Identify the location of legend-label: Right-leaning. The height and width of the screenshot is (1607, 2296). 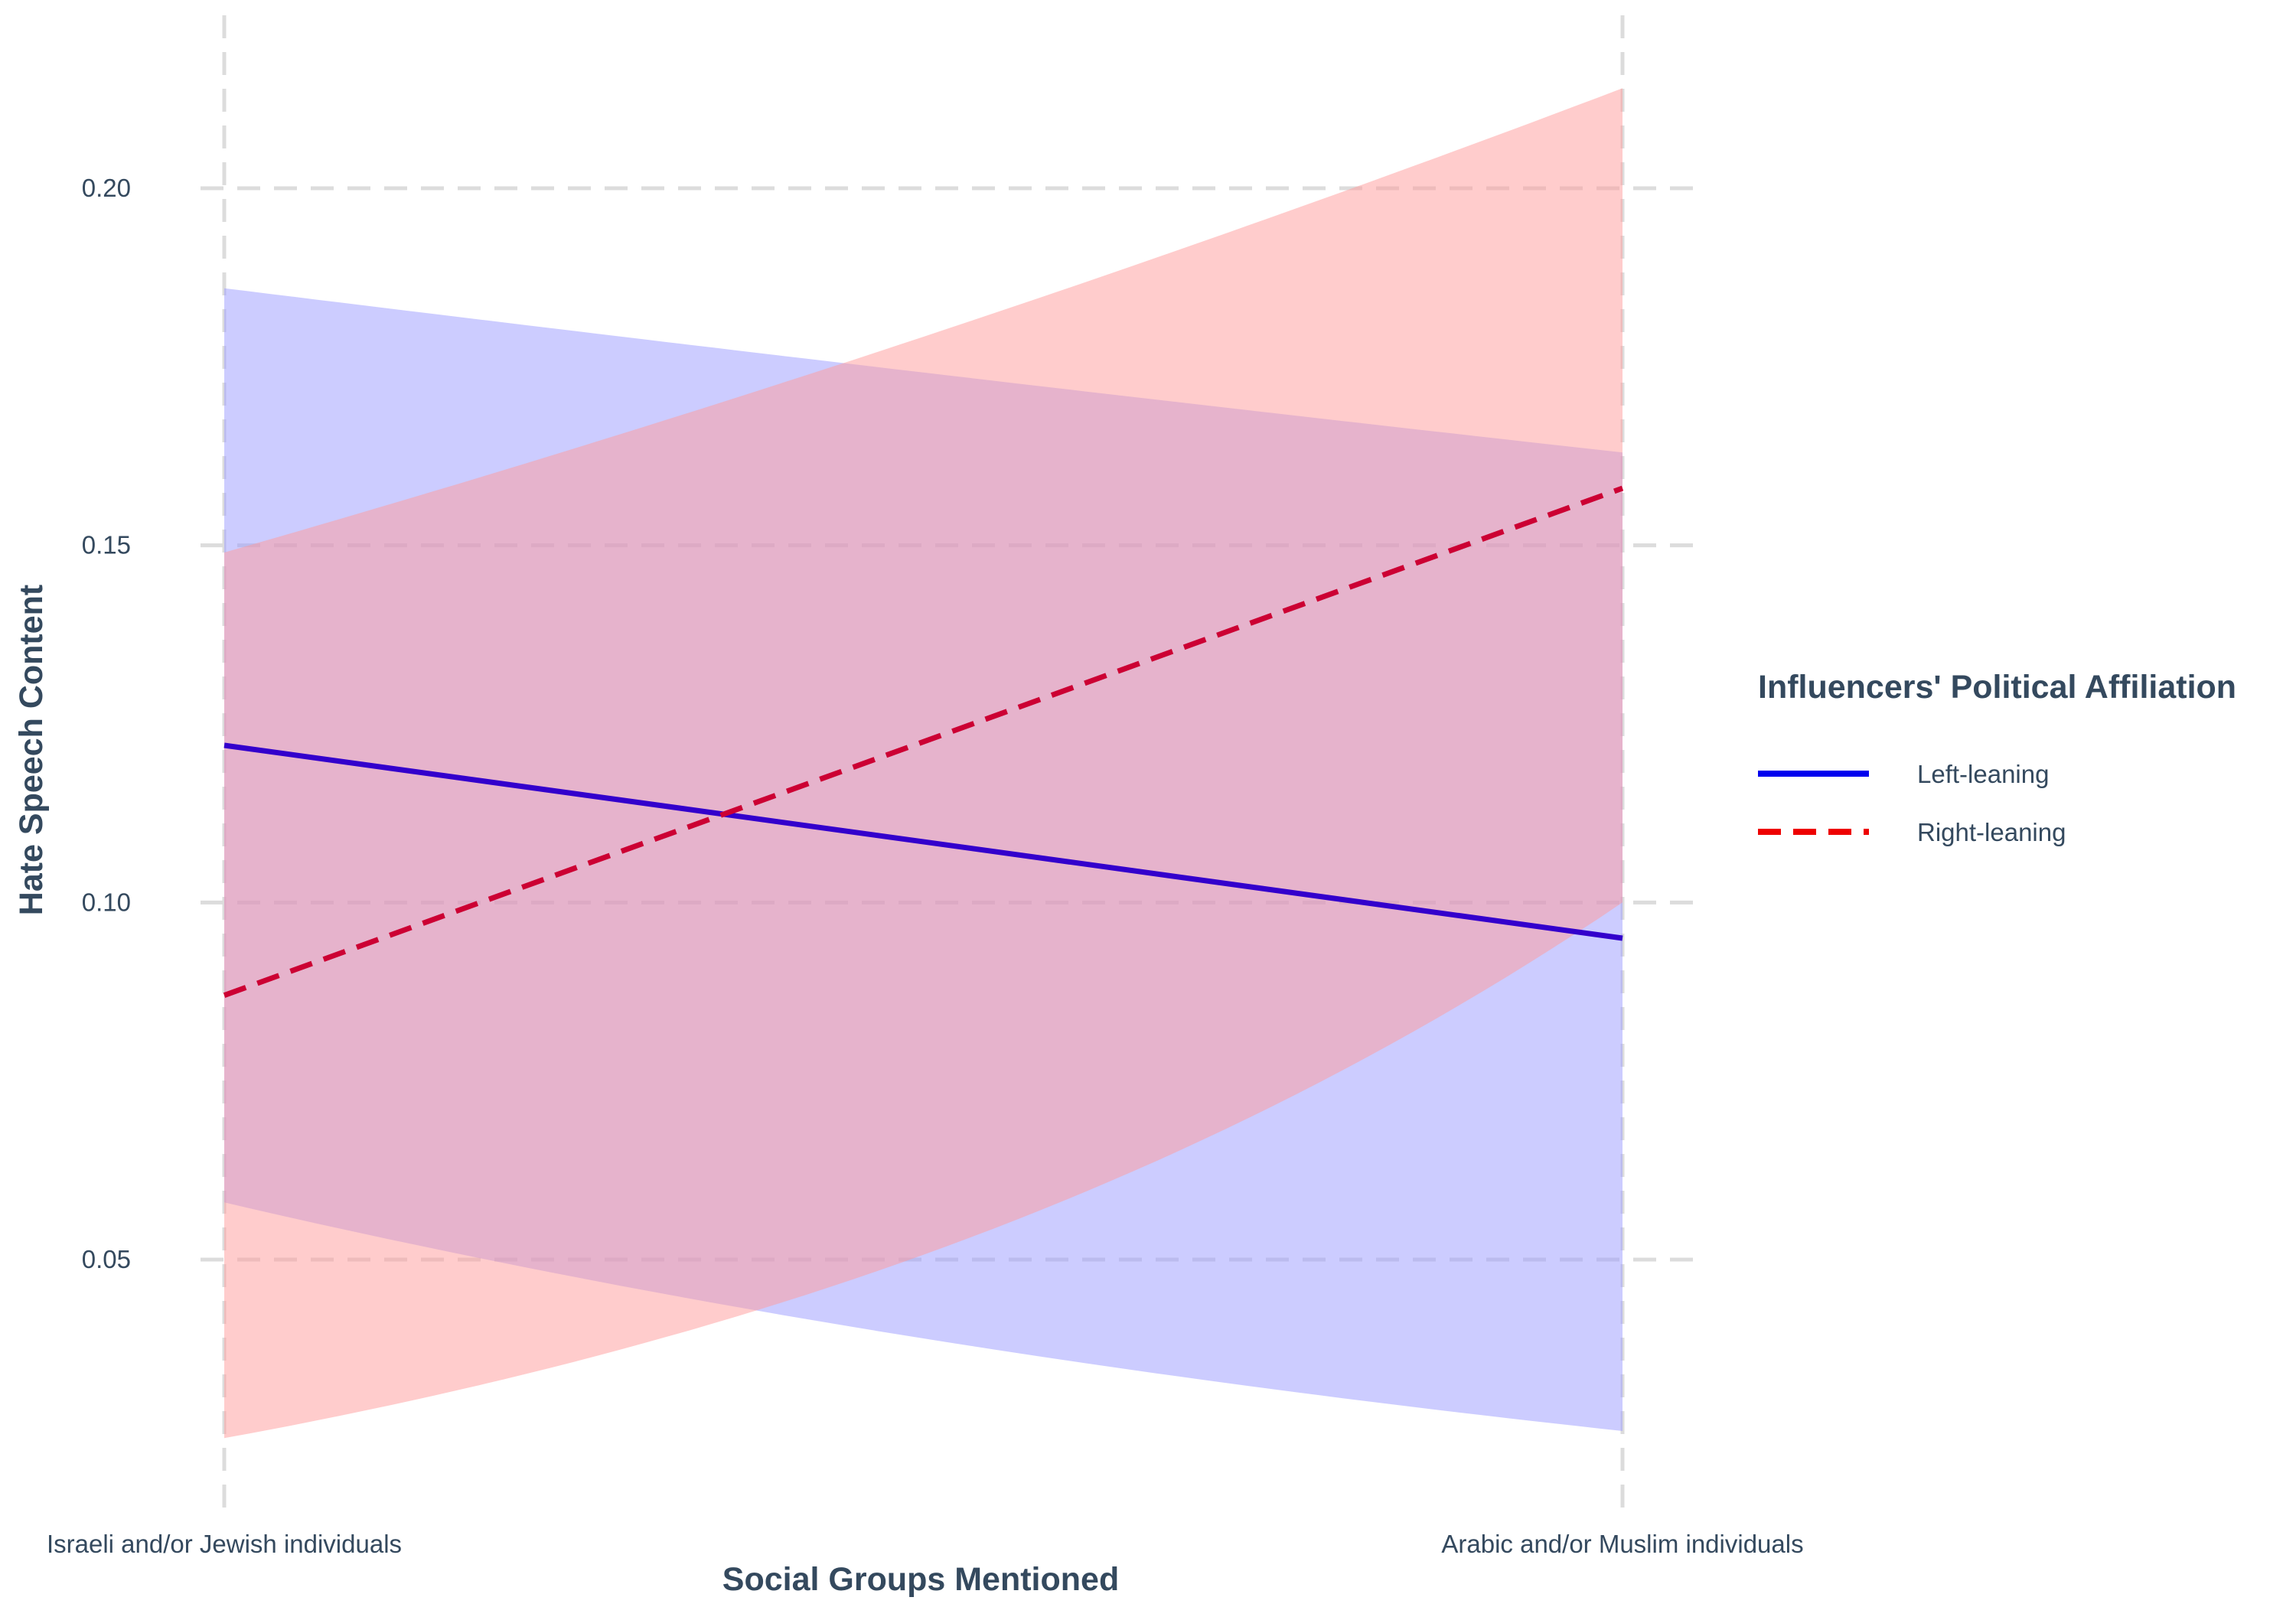
(1991, 832).